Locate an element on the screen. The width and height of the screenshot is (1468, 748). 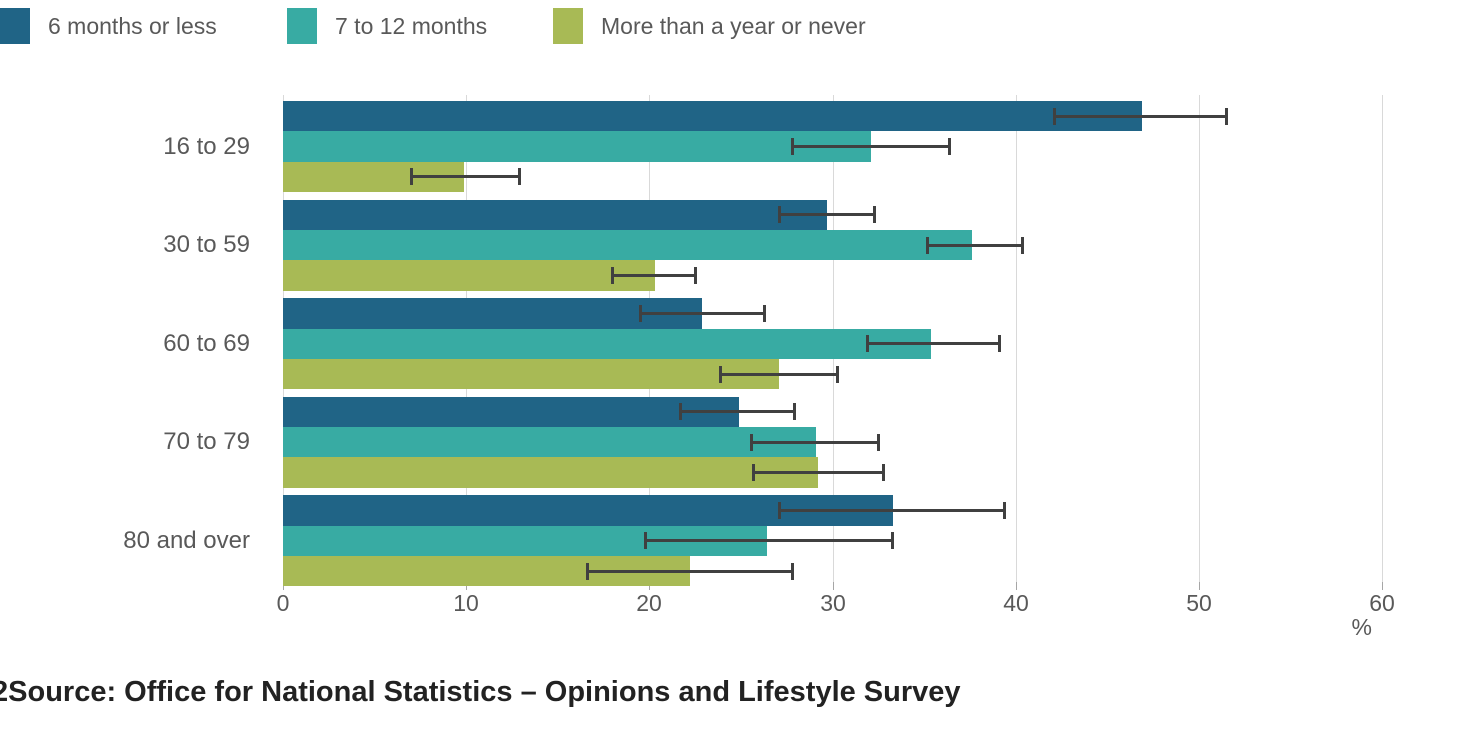
legend-item-7-to-12-months: 7 to 12 months is located at coordinates (387, 26).